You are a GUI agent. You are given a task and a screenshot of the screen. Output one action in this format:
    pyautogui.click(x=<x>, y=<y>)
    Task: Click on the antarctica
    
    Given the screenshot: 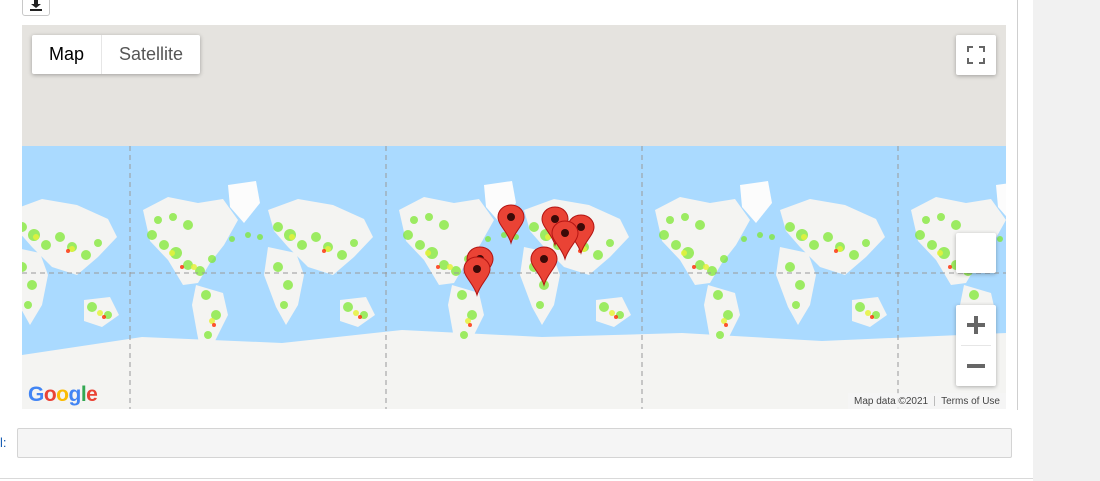 What is the action you would take?
    pyautogui.click(x=514, y=369)
    